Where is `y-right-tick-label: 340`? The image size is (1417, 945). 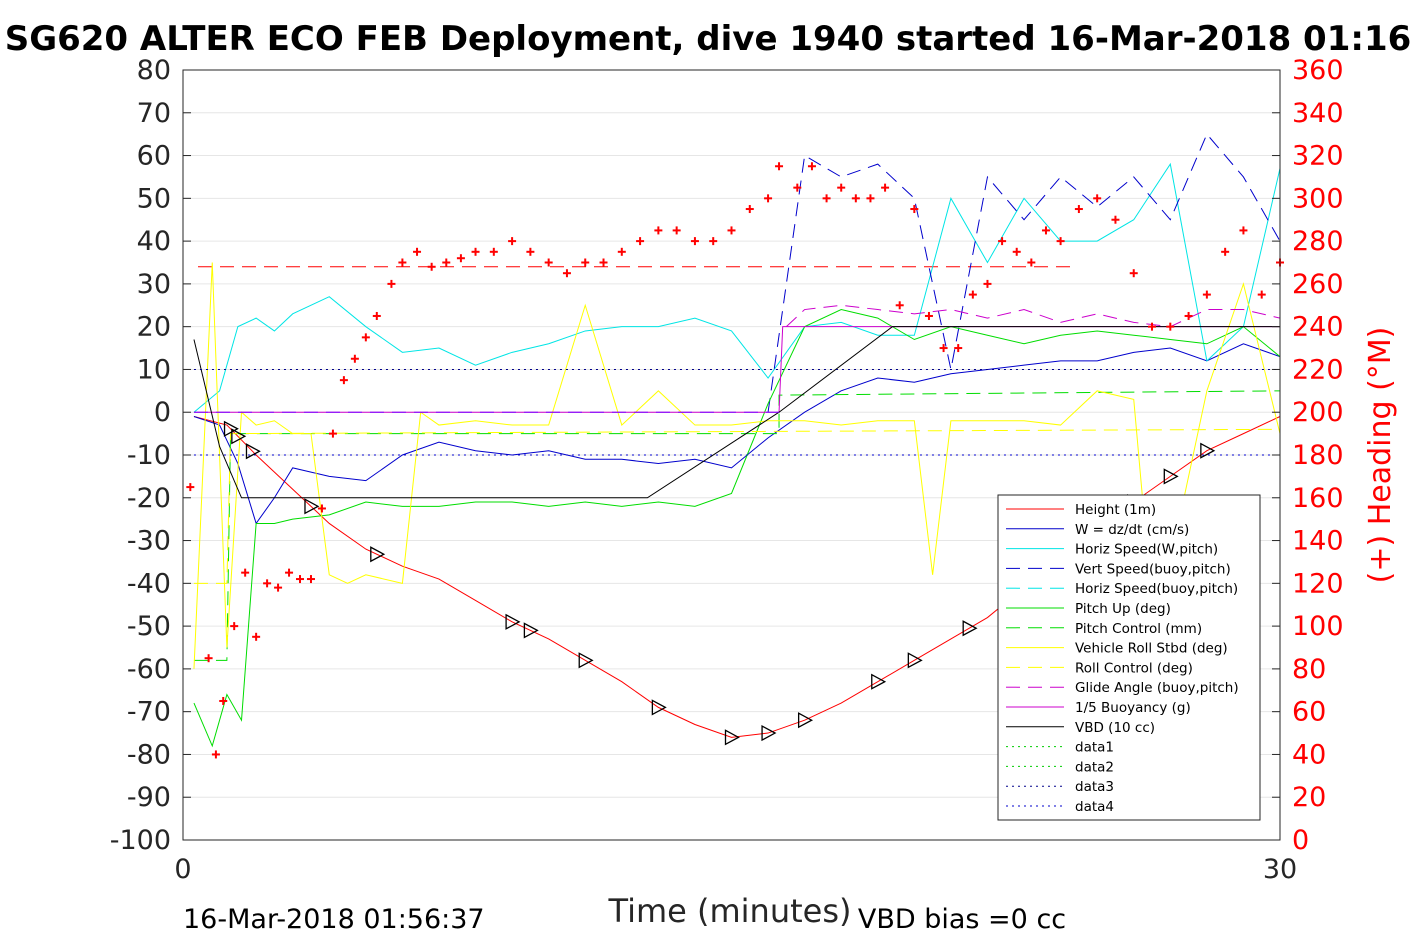
y-right-tick-label: 340 is located at coordinates (1318, 113).